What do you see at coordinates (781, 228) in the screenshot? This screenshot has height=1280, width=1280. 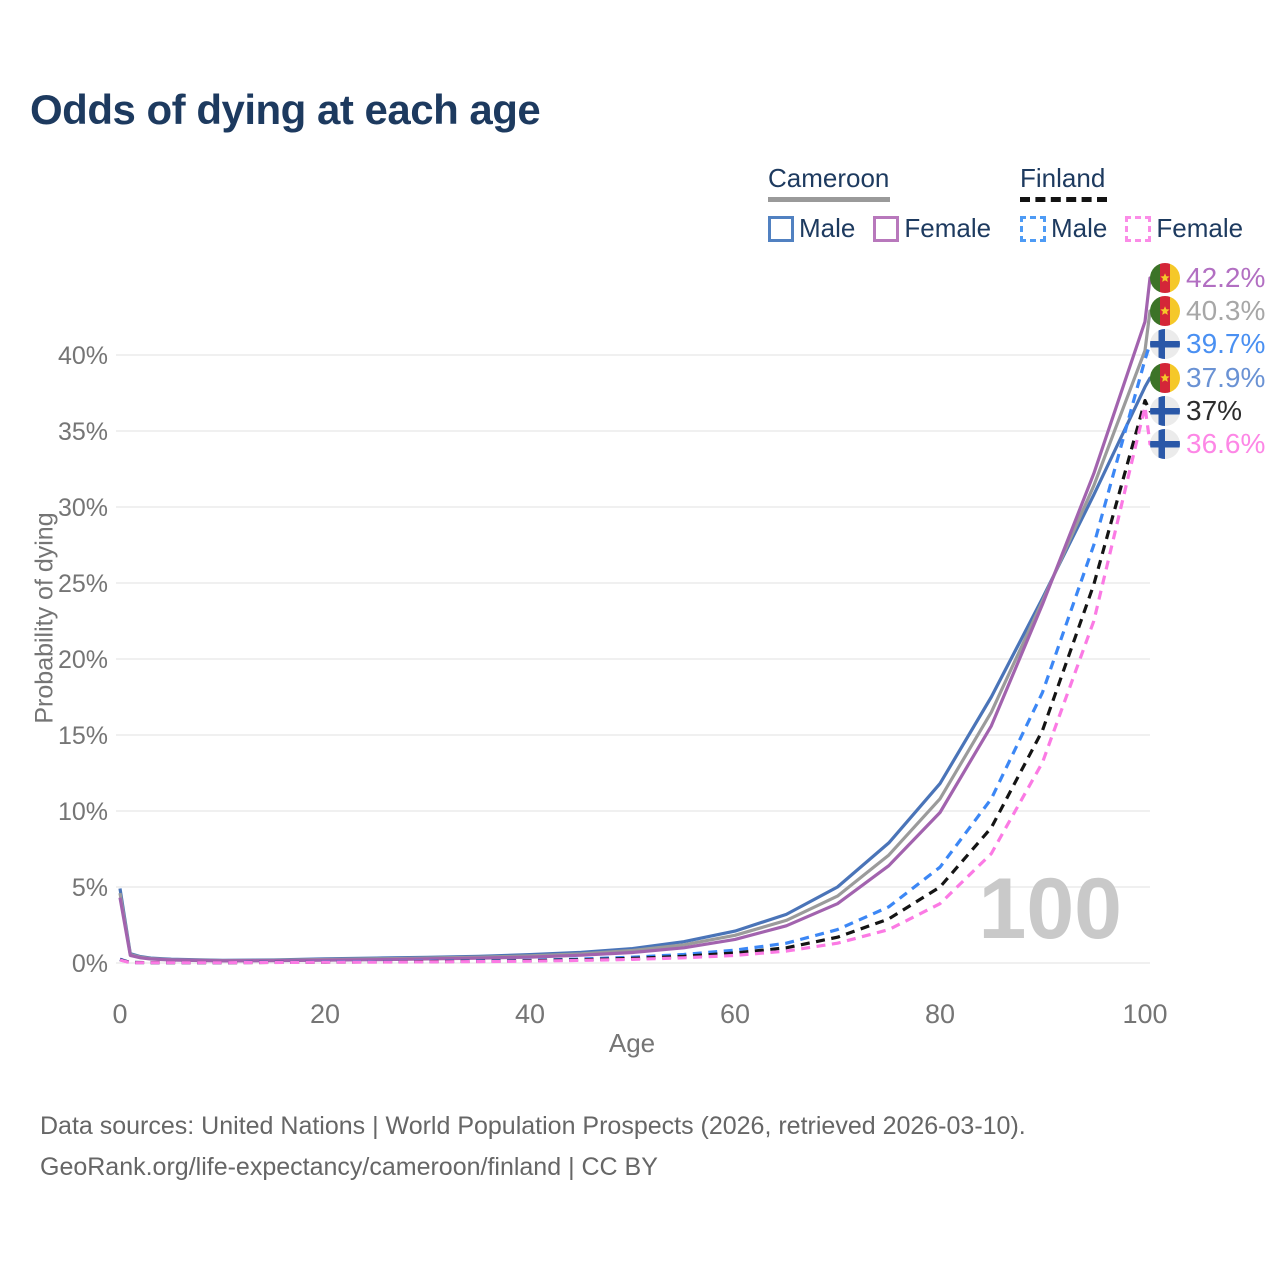 I see `legend-swatch-cameroon-male` at bounding box center [781, 228].